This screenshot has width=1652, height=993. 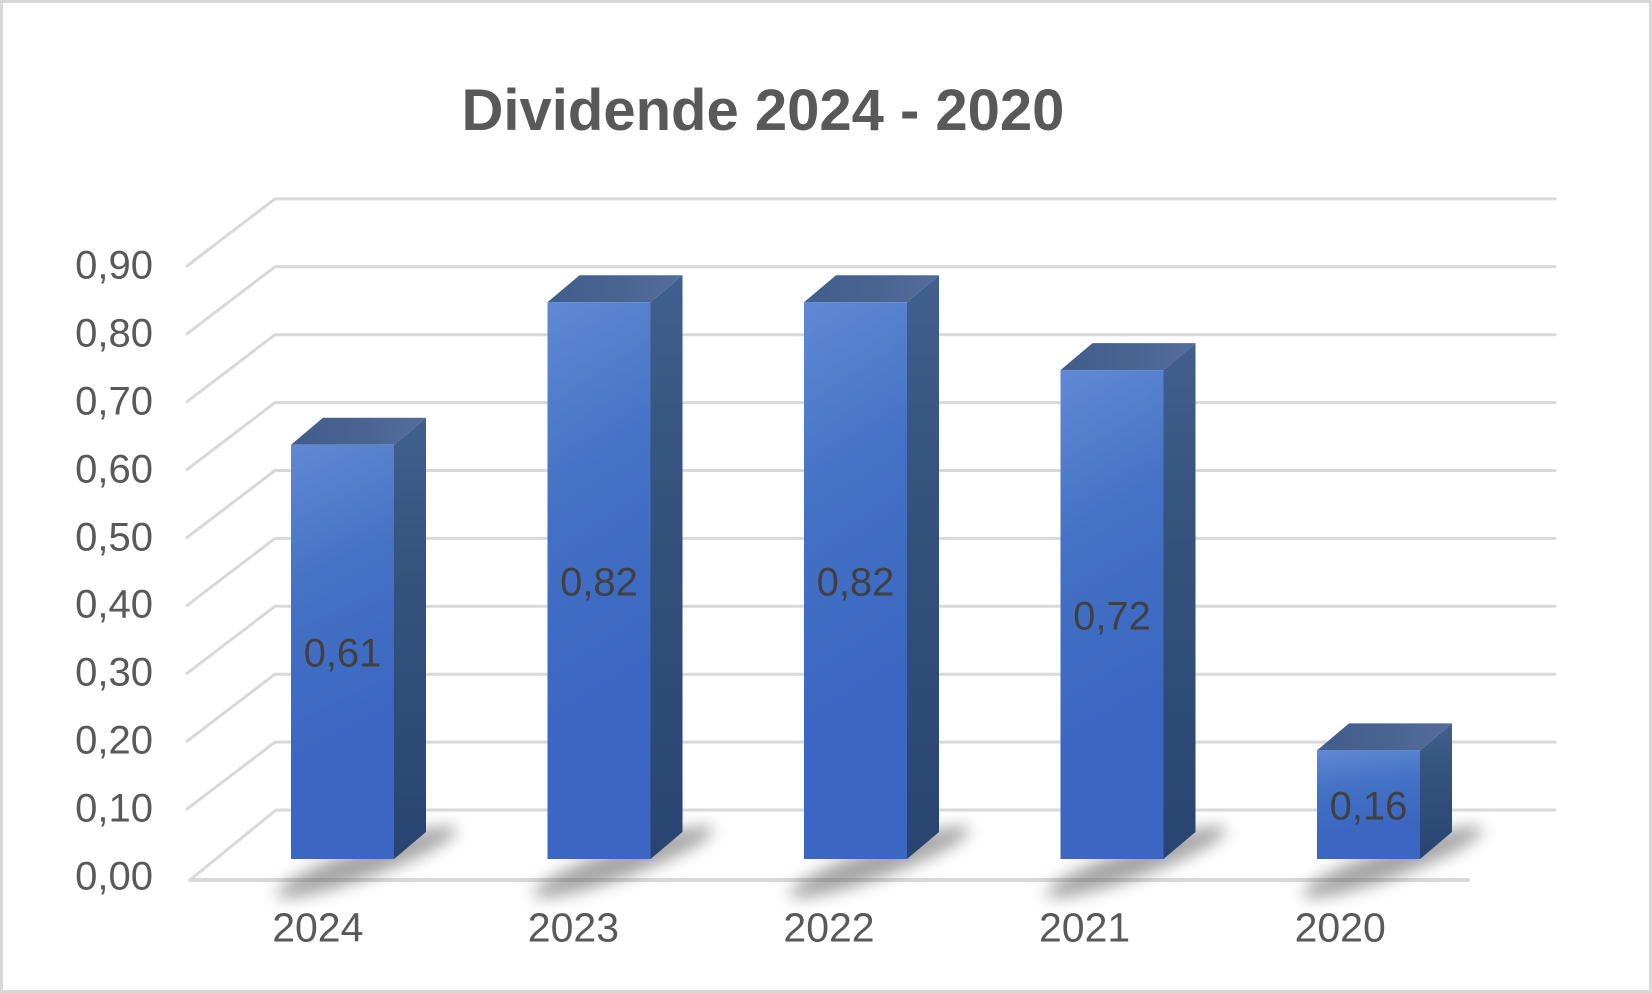 What do you see at coordinates (763, 110) in the screenshot?
I see `chart-title: Dividende 2024 - 2020` at bounding box center [763, 110].